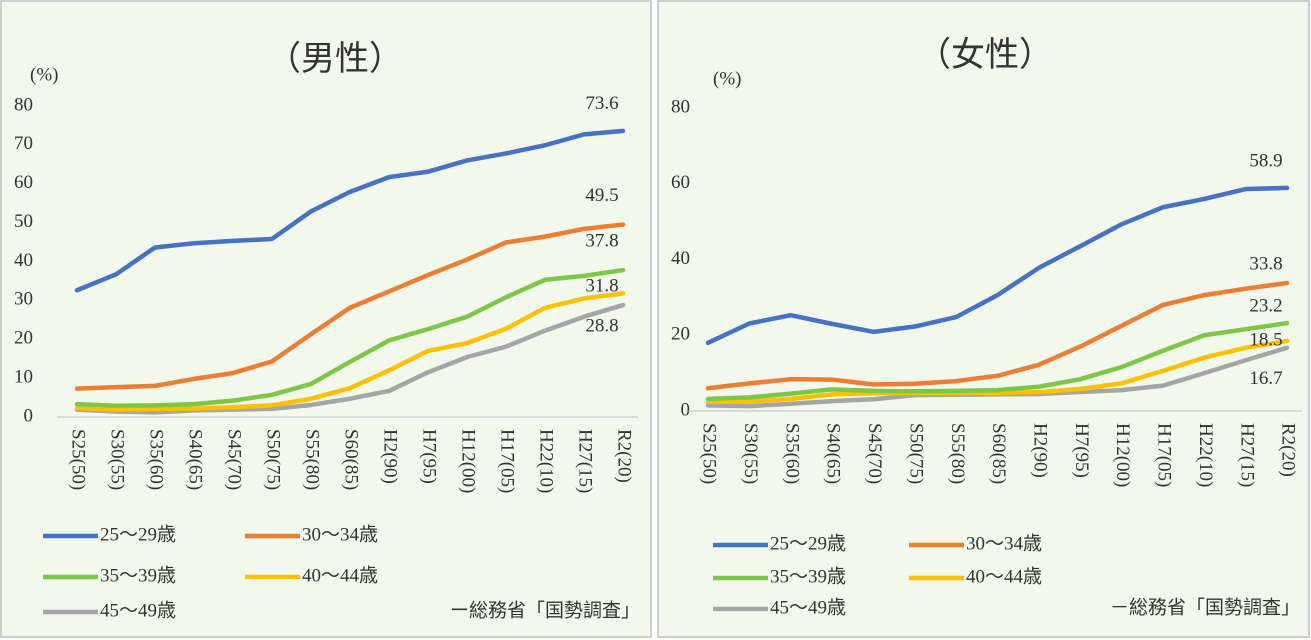  I want to click on y-tick-label: 30, so click(23, 299).